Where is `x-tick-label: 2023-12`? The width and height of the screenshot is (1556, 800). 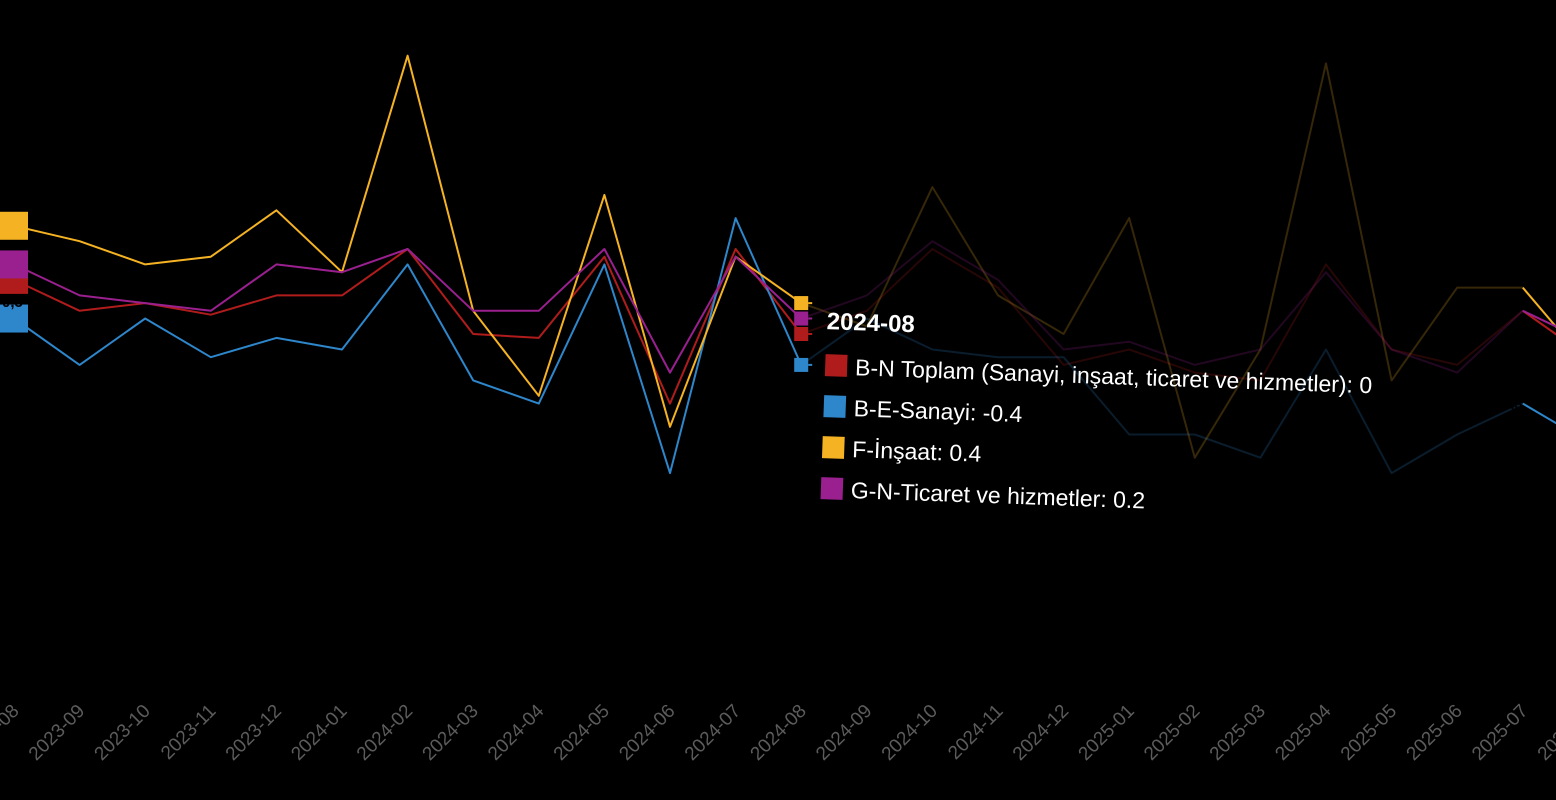 x-tick-label: 2023-12 is located at coordinates (254, 733).